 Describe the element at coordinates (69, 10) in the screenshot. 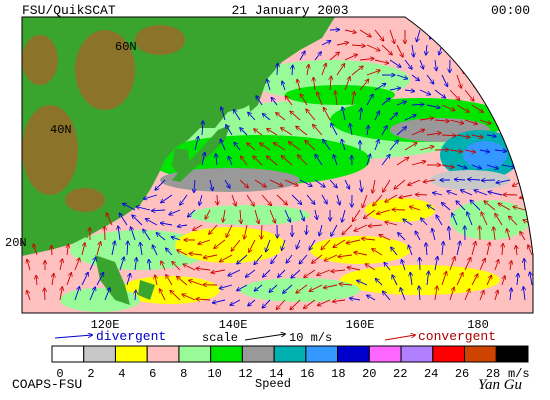

I see `title: FSU/QuikSCAT` at that location.